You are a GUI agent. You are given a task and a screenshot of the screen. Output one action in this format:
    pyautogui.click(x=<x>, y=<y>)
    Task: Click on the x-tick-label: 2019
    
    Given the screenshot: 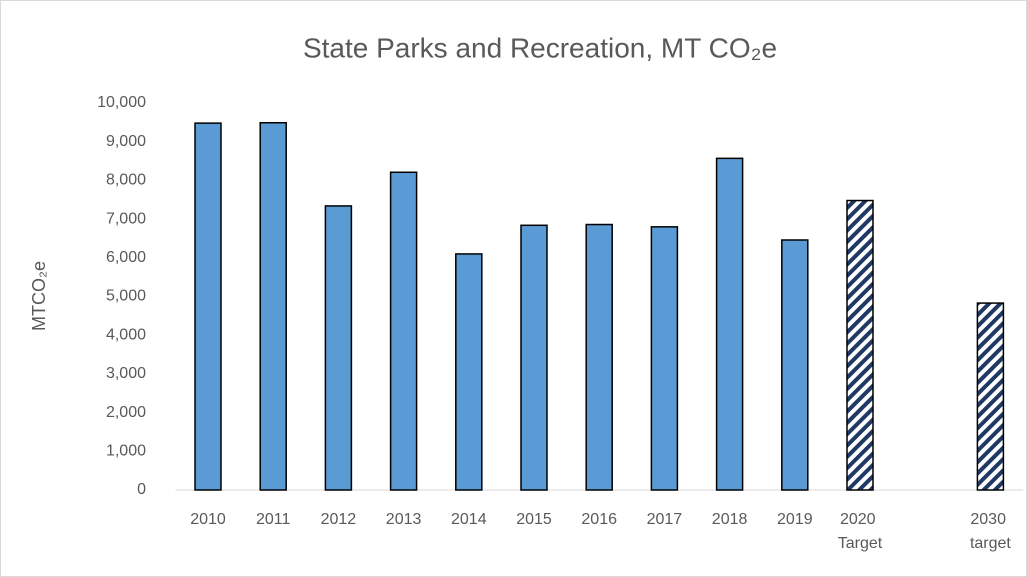 What is the action you would take?
    pyautogui.click(x=795, y=519)
    